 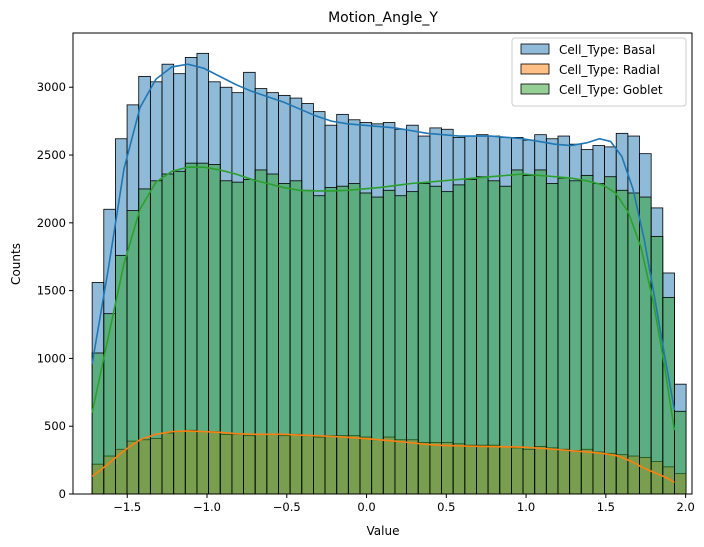 What do you see at coordinates (127, 507) in the screenshot?
I see `x-tick-label: −1.5` at bounding box center [127, 507].